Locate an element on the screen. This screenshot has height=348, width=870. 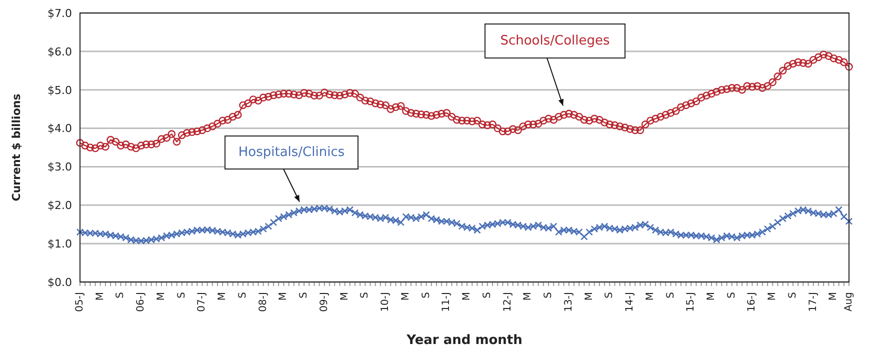
x-tick-label: 10-J is located at coordinates (386, 302).